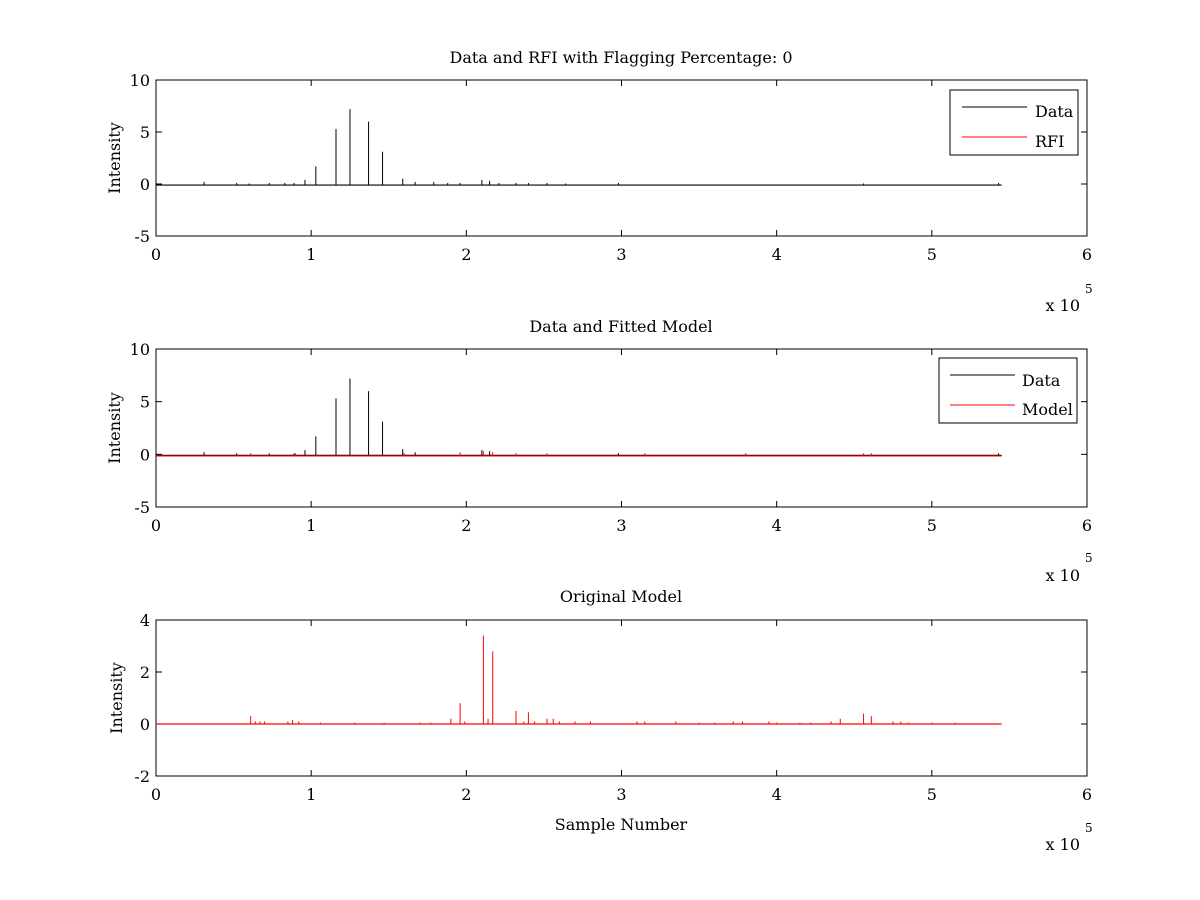 This screenshot has width=1200, height=900. Describe the element at coordinates (145, 672) in the screenshot. I see `y-tick-label: 2` at that location.